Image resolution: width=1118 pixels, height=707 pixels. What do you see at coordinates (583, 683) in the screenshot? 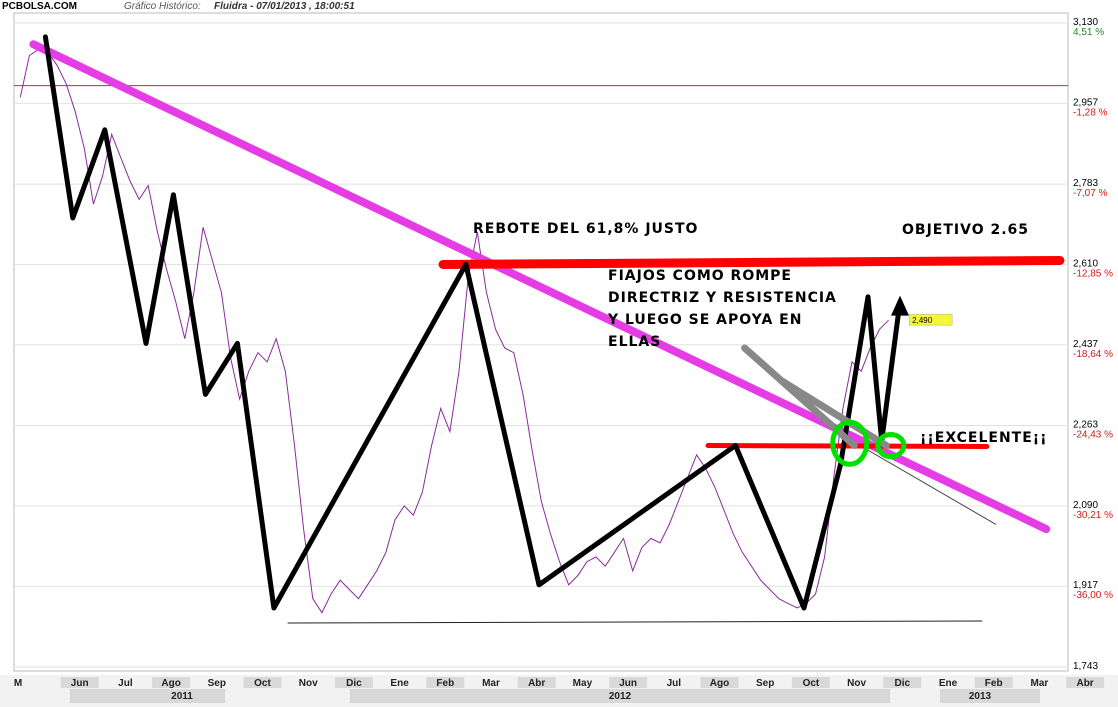
I see `x-tick-label: May` at bounding box center [583, 683].